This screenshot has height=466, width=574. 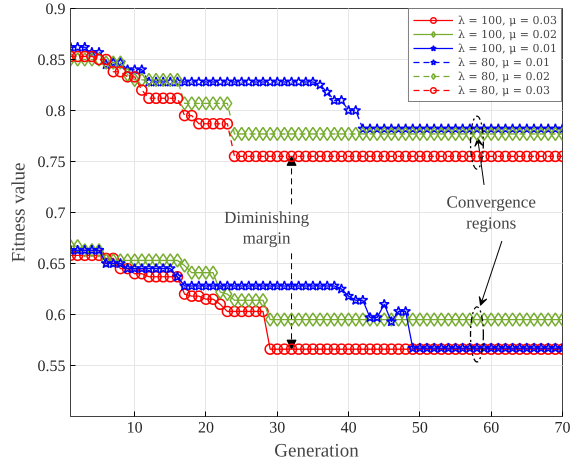 I want to click on y-tick-label: 0.85, so click(x=52, y=60).